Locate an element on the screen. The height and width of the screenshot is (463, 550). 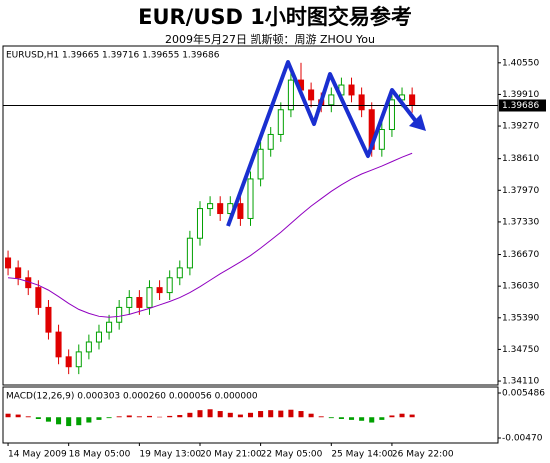
y-tick-label: 1.36670 is located at coordinates (520, 255).